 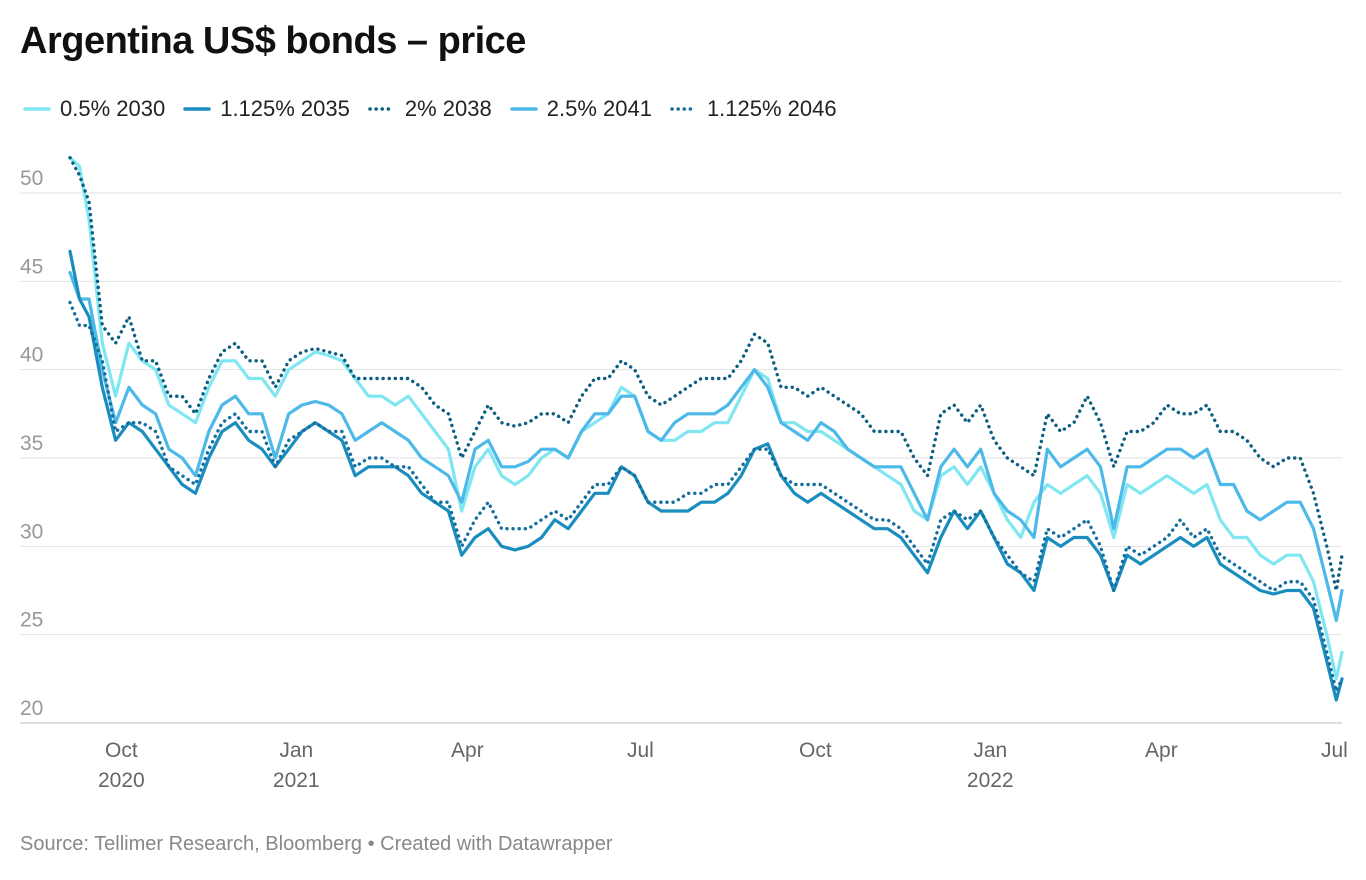 I want to click on y-tick-label: 35, so click(x=31, y=443).